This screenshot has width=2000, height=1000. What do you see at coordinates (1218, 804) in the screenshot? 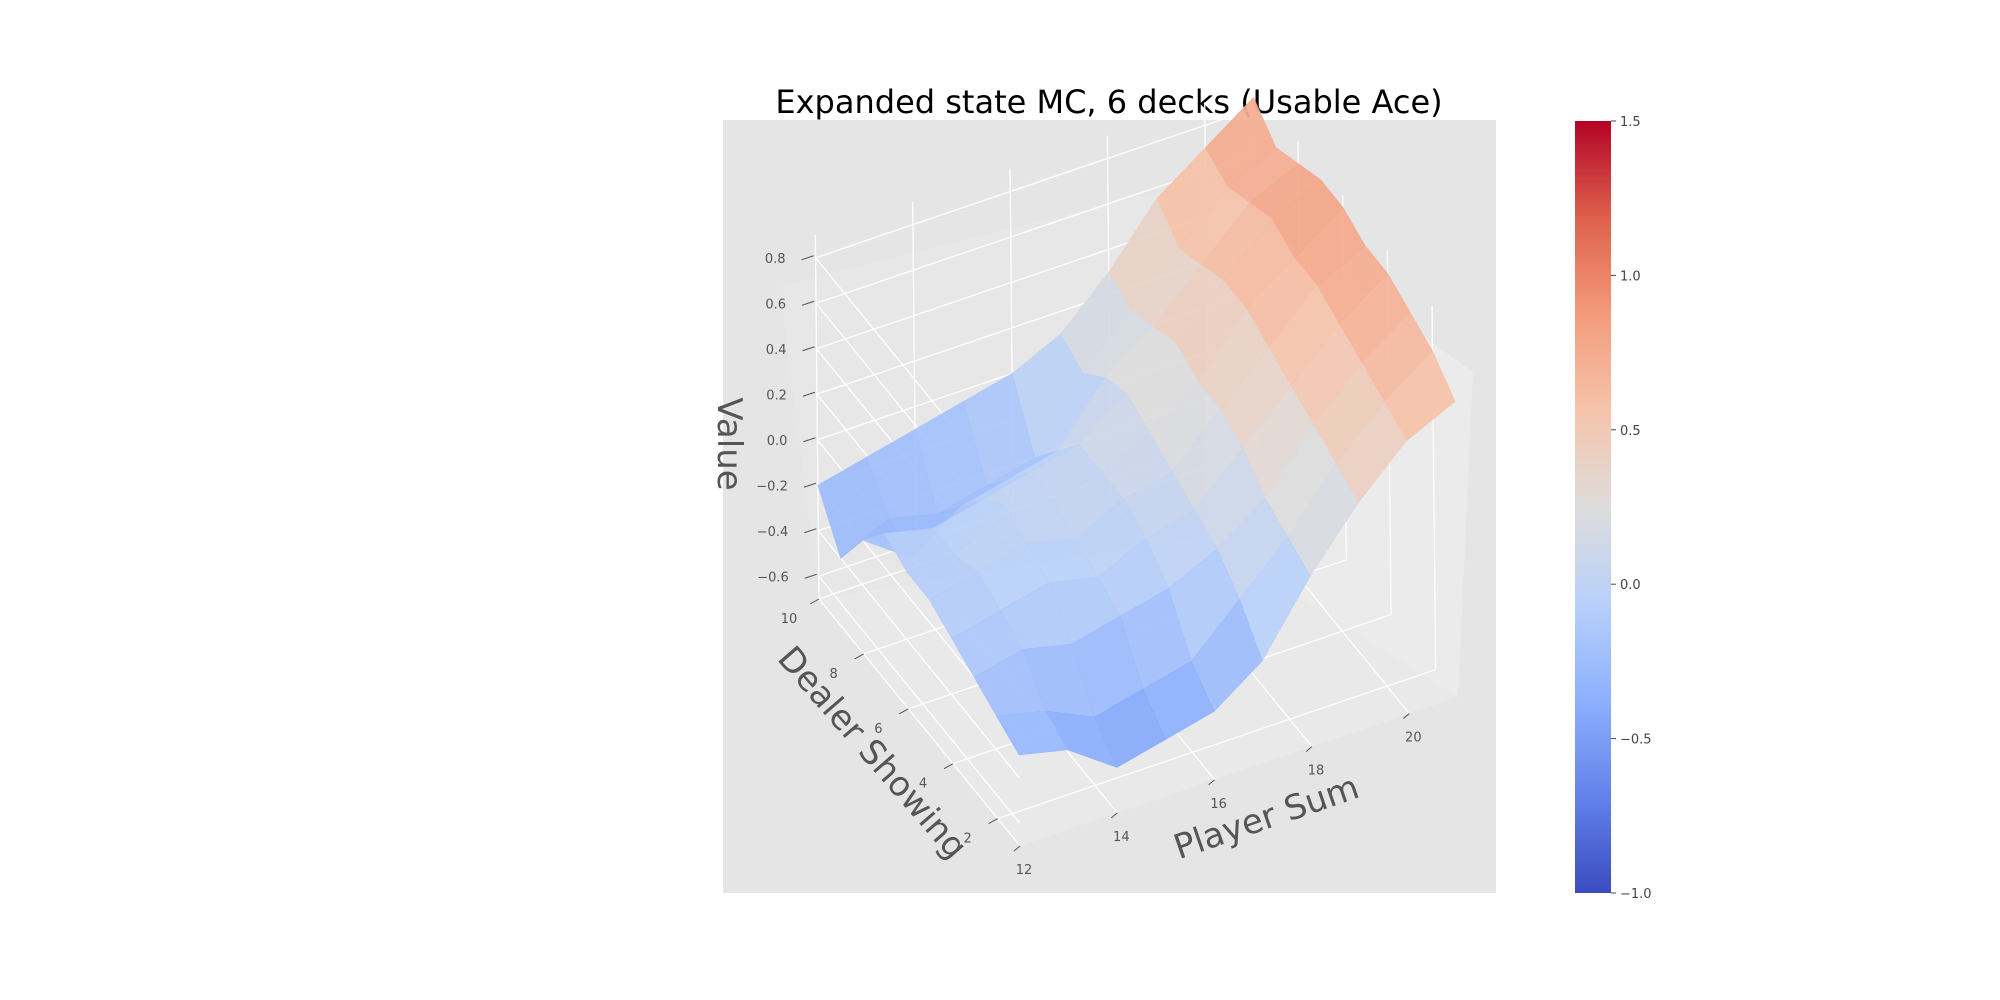
I see `x-tick-label: 16` at bounding box center [1218, 804].